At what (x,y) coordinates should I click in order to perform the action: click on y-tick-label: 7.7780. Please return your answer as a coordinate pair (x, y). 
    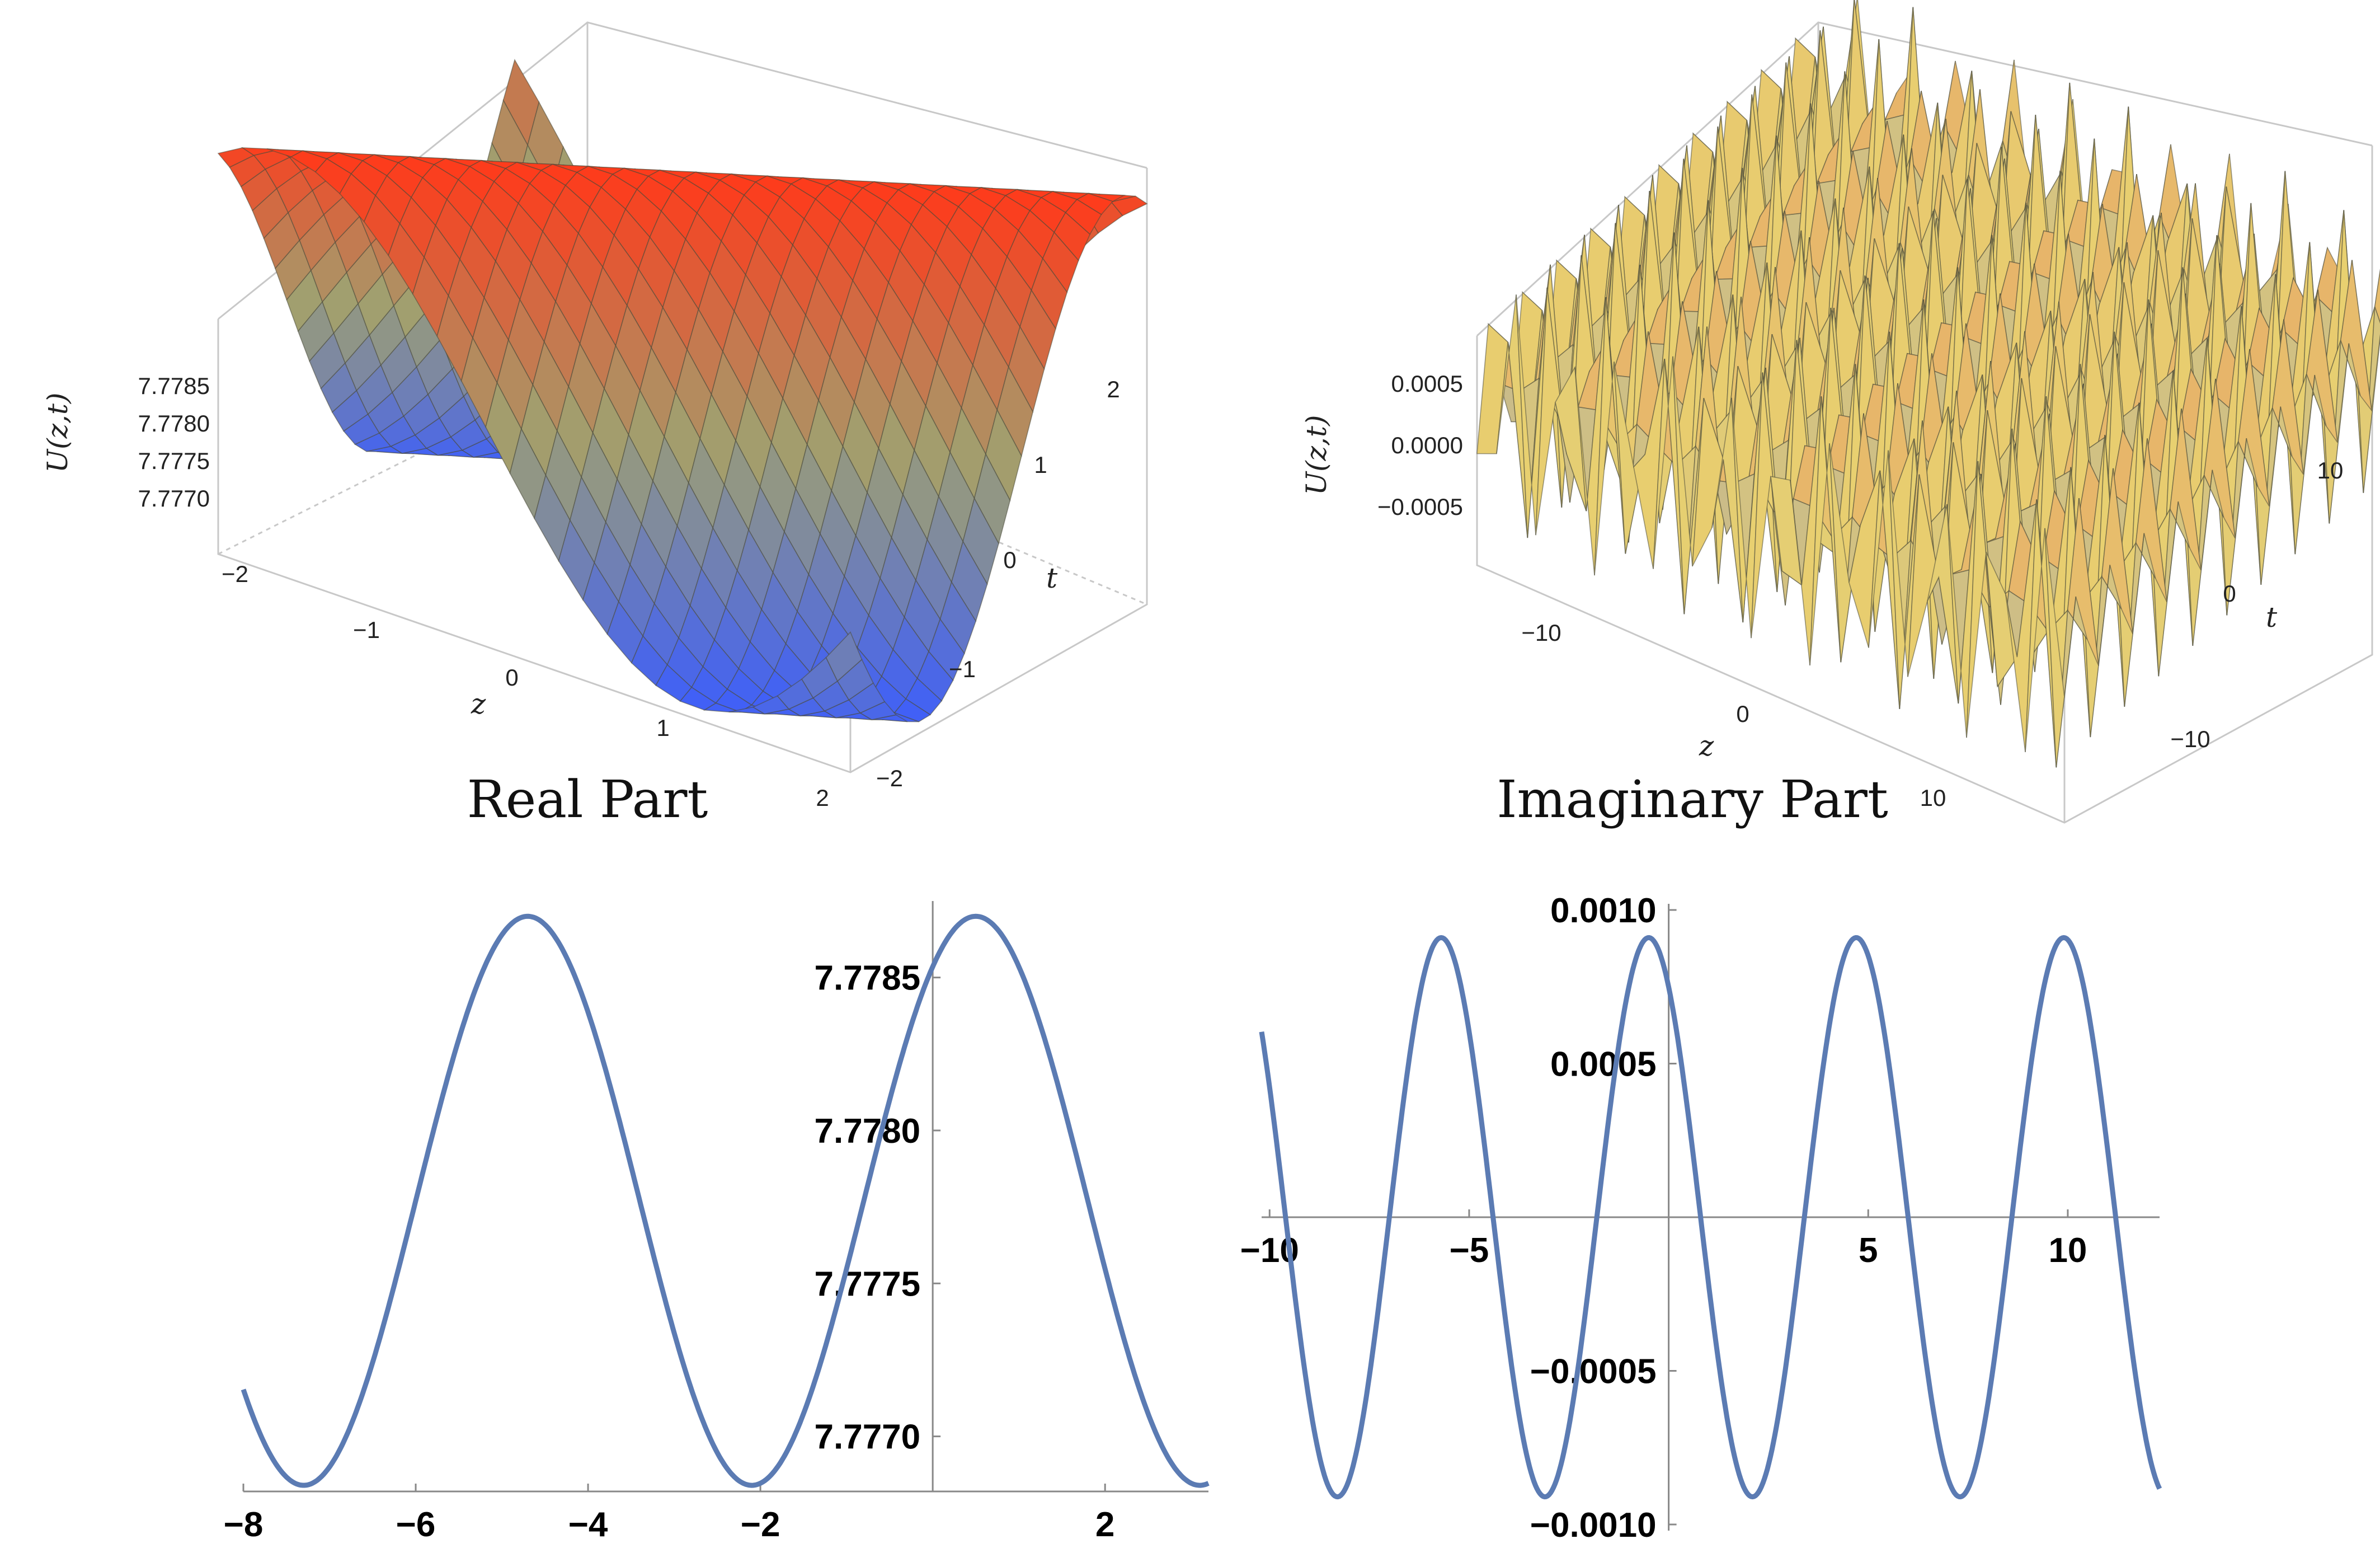
    Looking at the image, I should click on (868, 1131).